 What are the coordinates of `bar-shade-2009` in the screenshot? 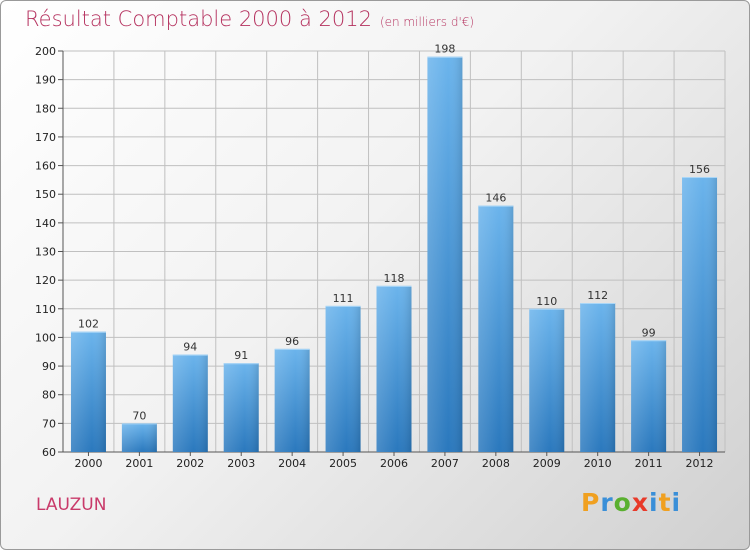 It's located at (547, 380).